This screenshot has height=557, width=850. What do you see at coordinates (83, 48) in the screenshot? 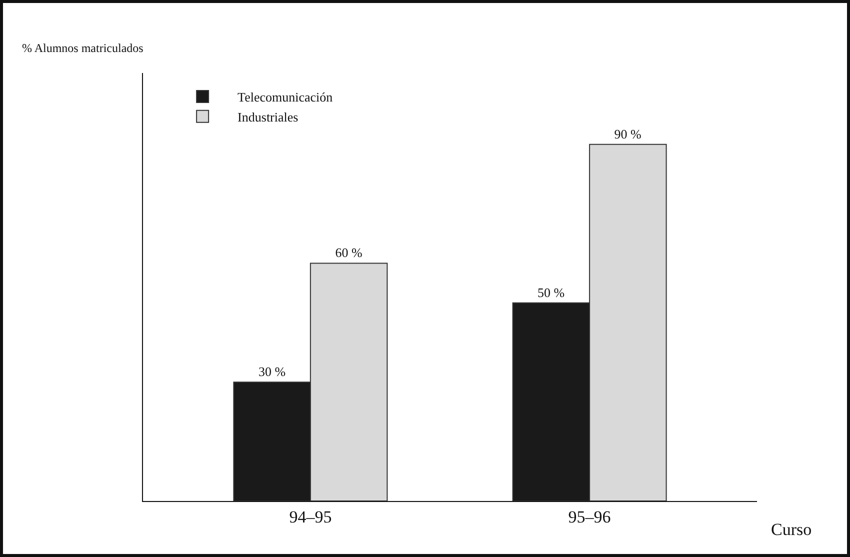
I see `y-axis-title: % Alumnos matriculados` at bounding box center [83, 48].